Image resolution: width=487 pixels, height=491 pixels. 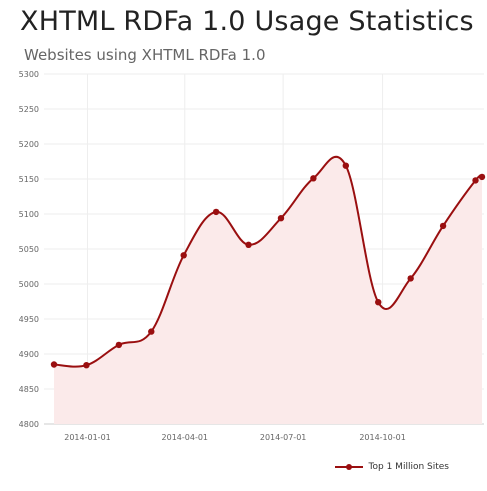 I want to click on chart-title: XHTML RDFa 1.0 Usage Statistics, so click(x=247, y=21).